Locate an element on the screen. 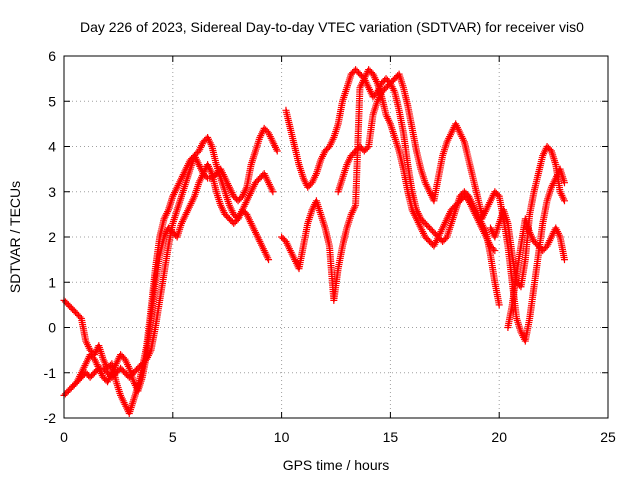  y-tick-label: 0 is located at coordinates (52, 328).